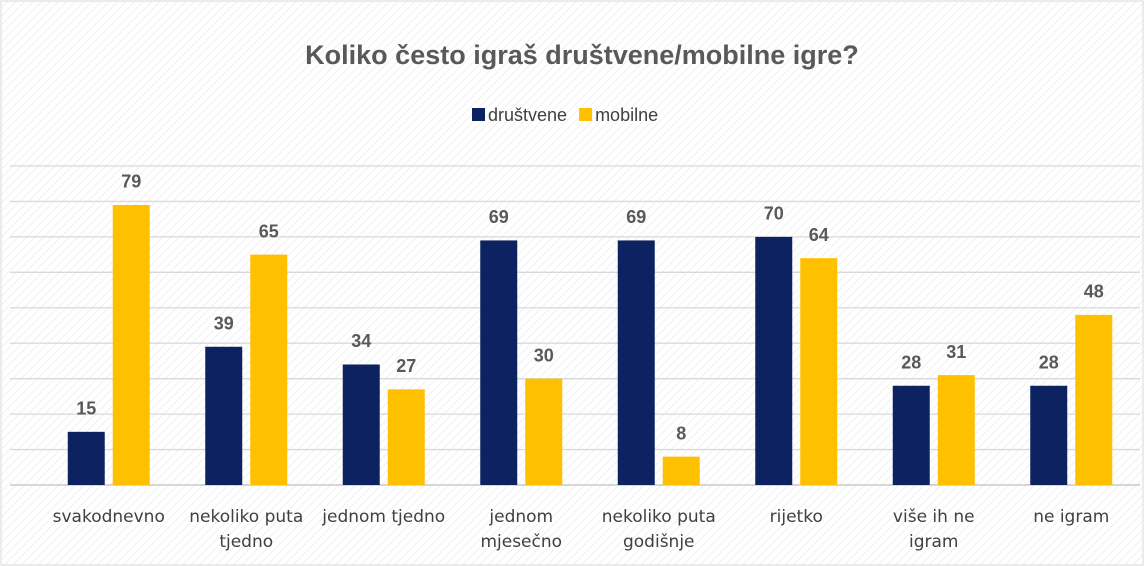 Image resolution: width=1144 pixels, height=566 pixels. What do you see at coordinates (86, 409) in the screenshot?
I see `data-label: 15` at bounding box center [86, 409].